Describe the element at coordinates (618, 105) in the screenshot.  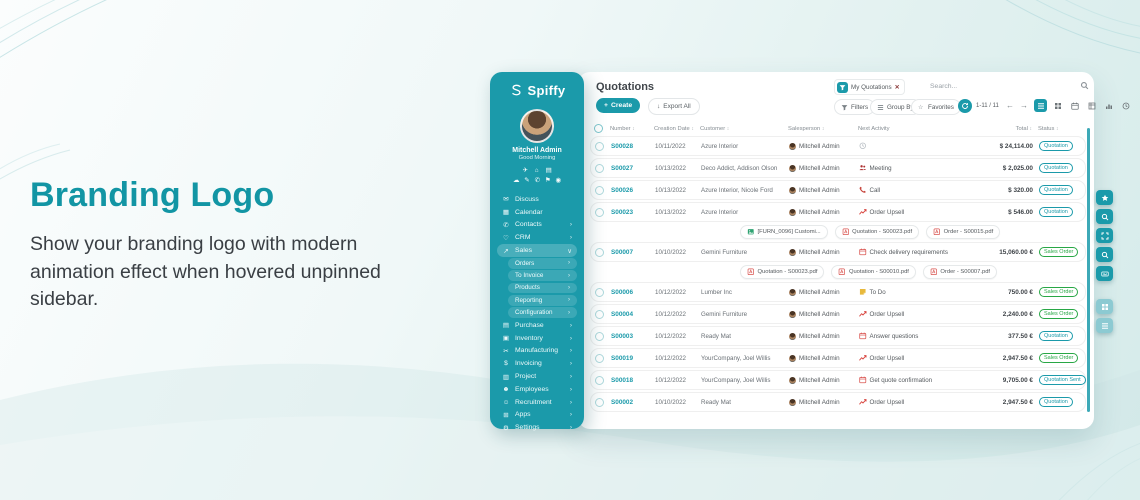
I see `create-button: + Create` at that location.